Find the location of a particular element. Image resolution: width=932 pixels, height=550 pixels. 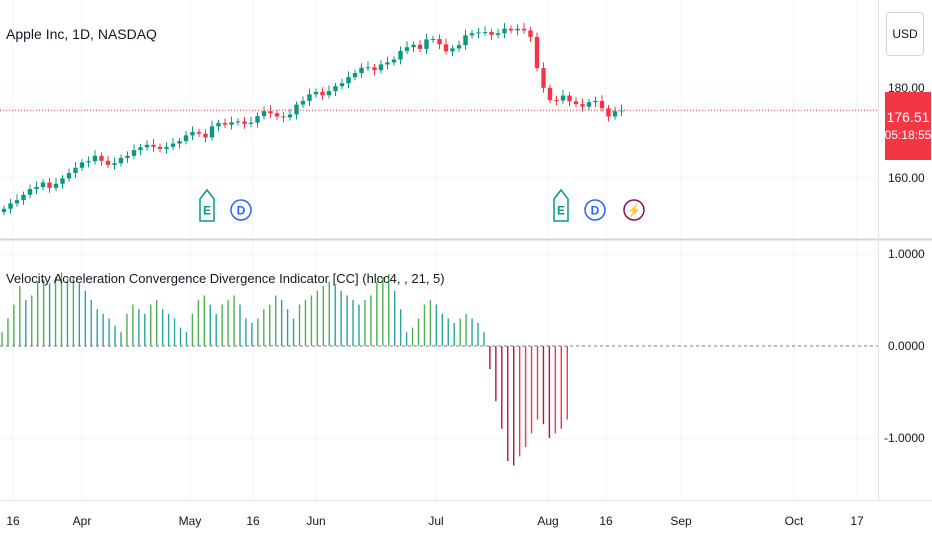

lightning-icon is located at coordinates (634, 210).